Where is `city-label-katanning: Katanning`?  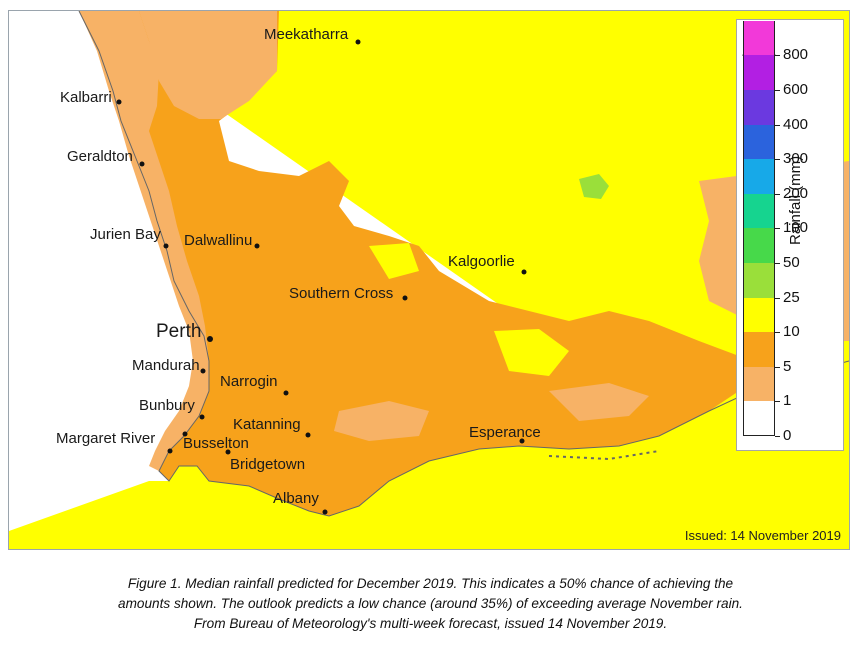 city-label-katanning: Katanning is located at coordinates (267, 424).